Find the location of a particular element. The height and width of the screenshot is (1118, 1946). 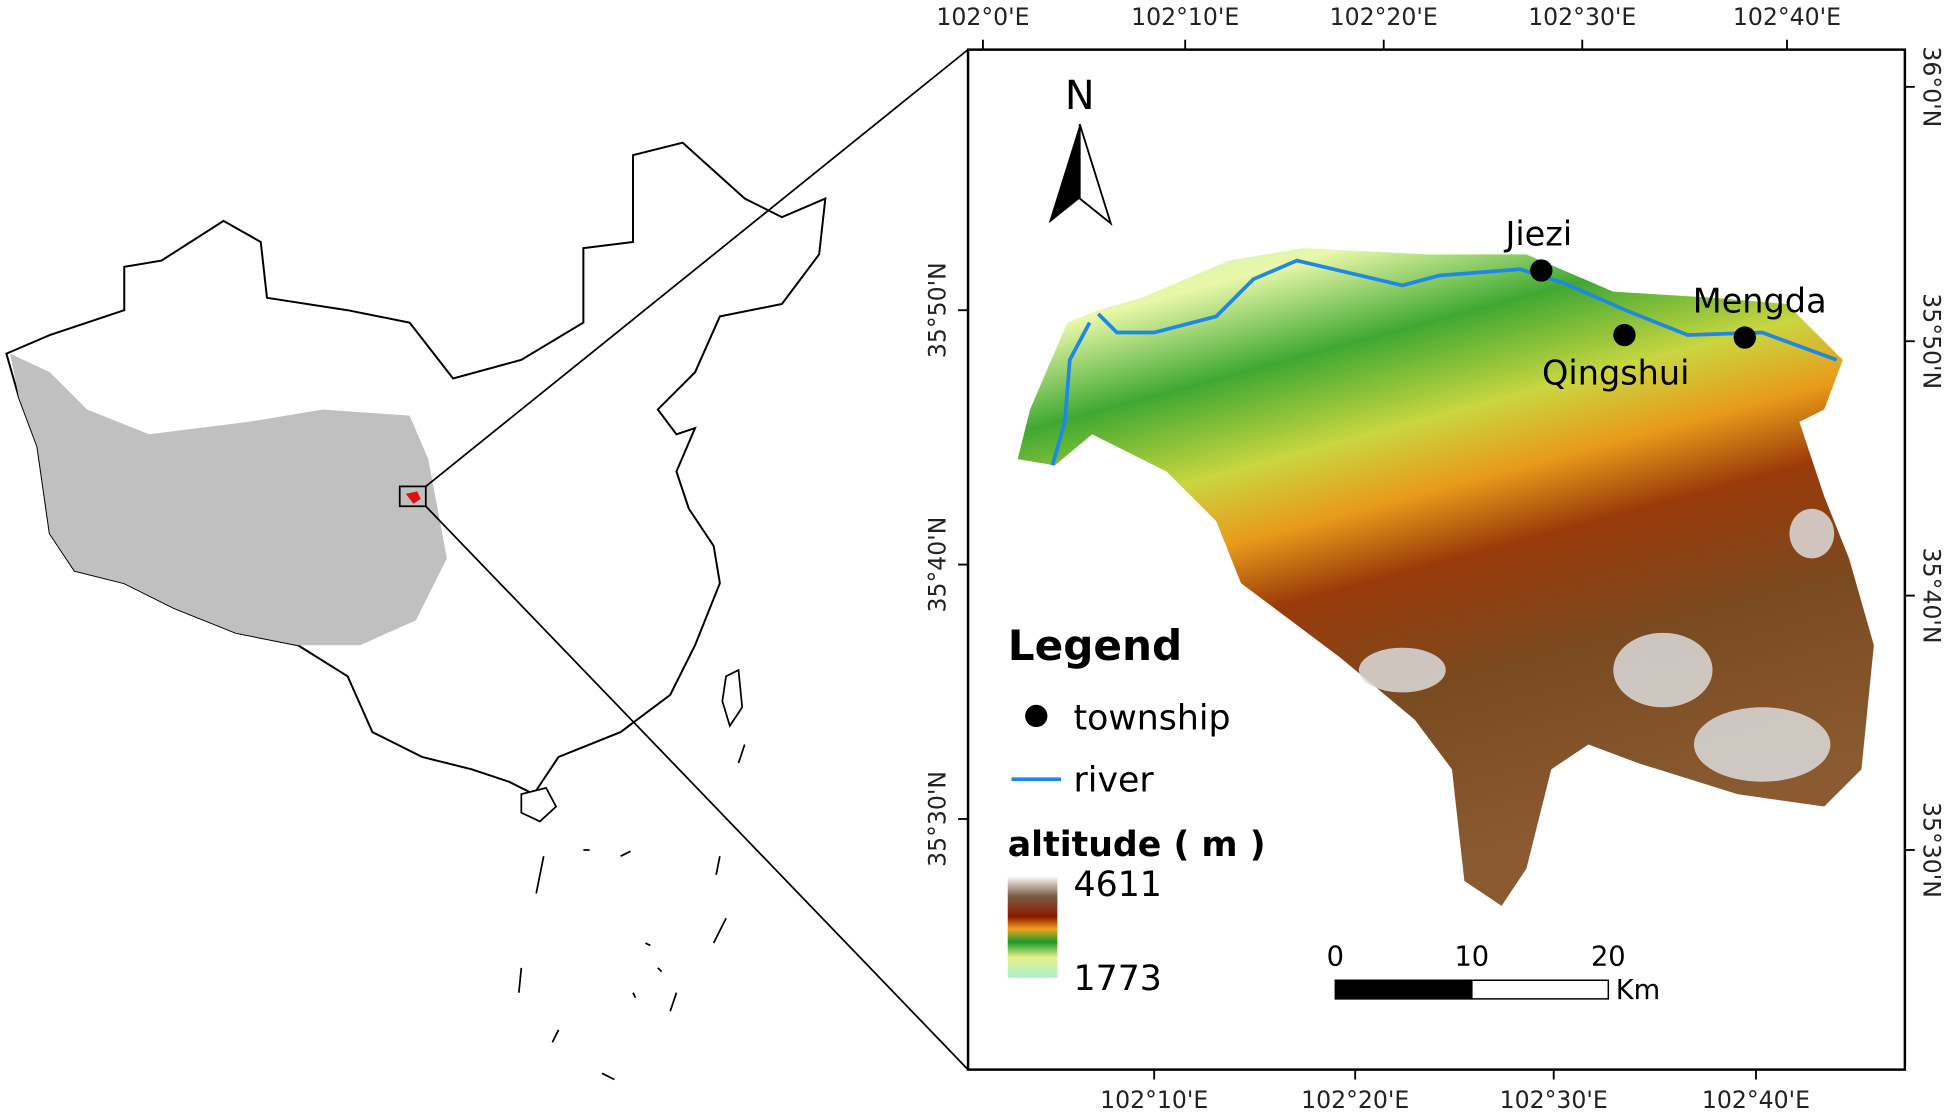

inset-box is located at coordinates (412, 496).